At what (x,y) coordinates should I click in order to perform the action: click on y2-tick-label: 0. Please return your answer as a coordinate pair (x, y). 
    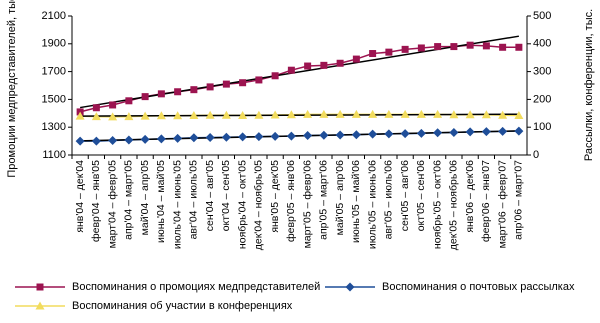
    Looking at the image, I should click on (536, 155).